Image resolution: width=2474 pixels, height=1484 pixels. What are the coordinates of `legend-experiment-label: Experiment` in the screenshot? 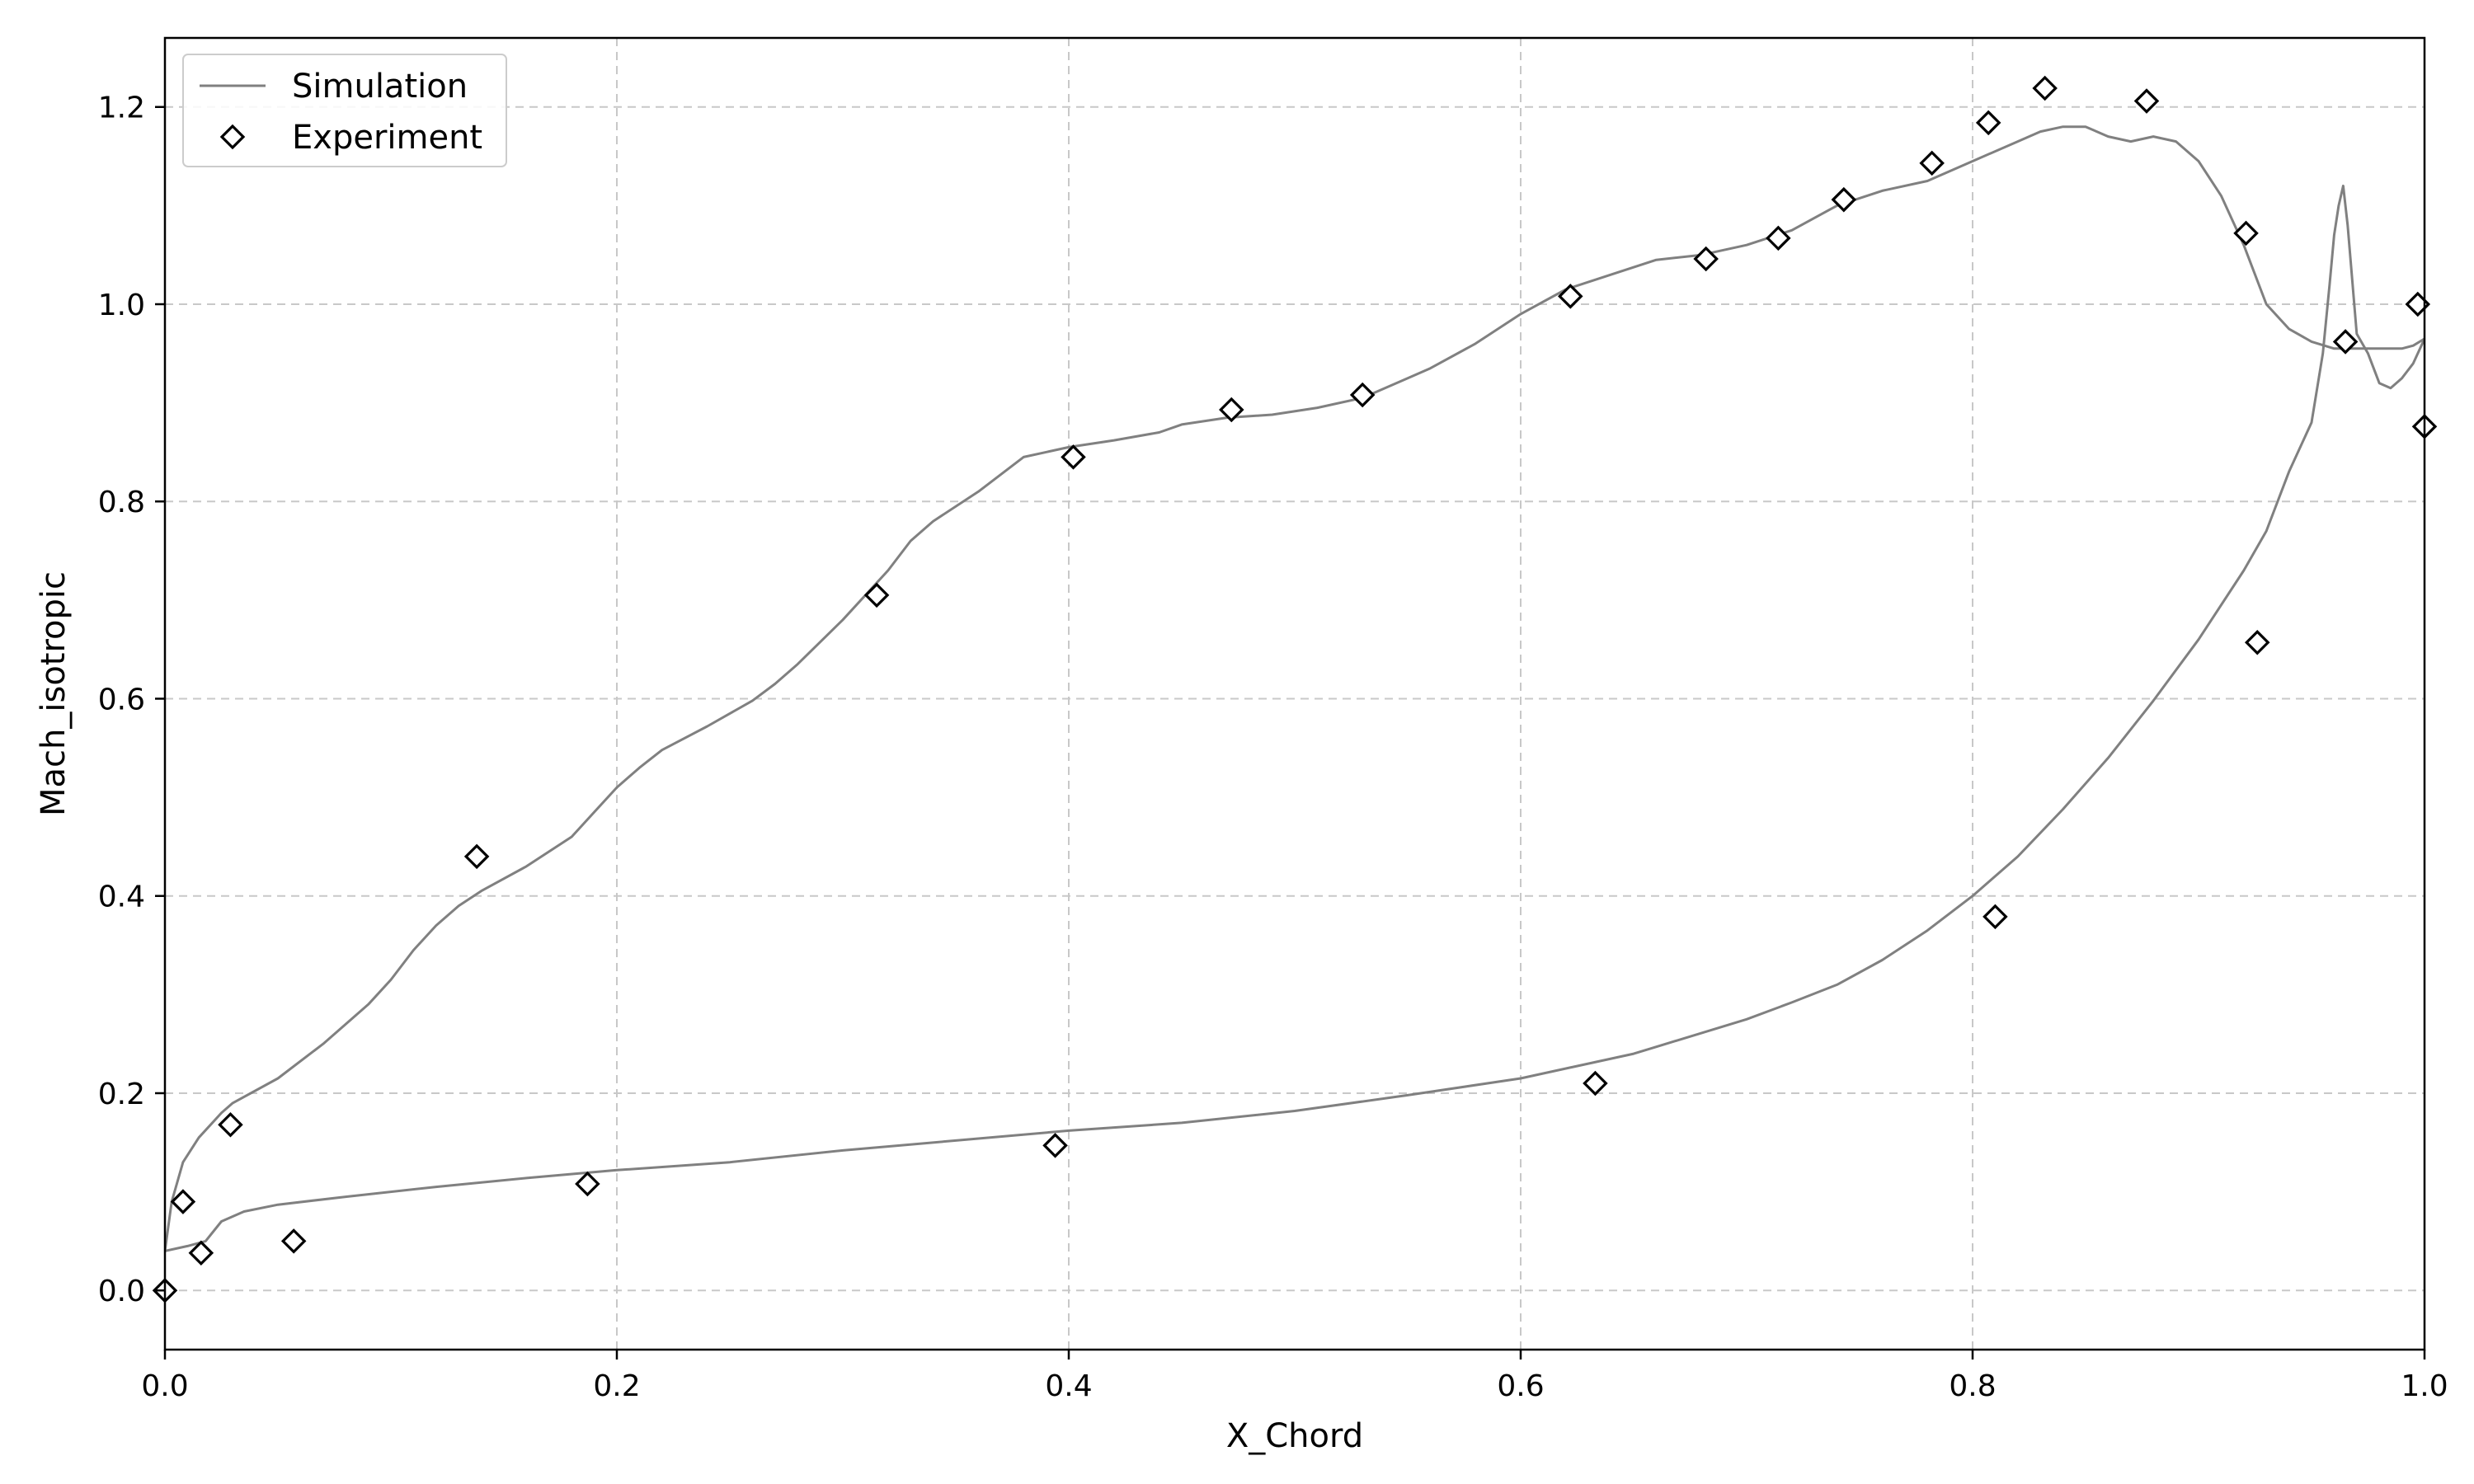 It's located at (387, 138).